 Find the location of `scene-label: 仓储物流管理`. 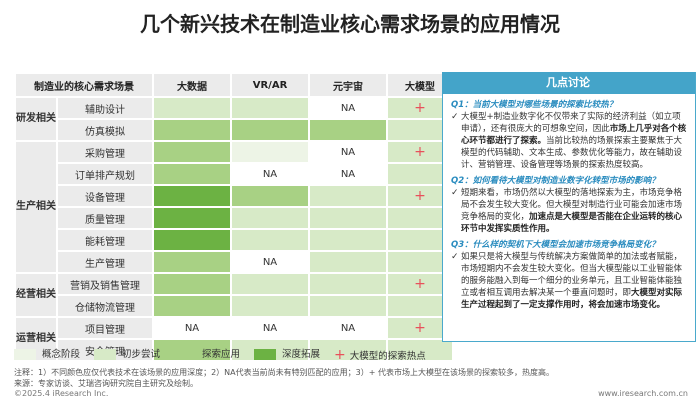

scene-label: 仓储物流管理 is located at coordinates (105, 306).